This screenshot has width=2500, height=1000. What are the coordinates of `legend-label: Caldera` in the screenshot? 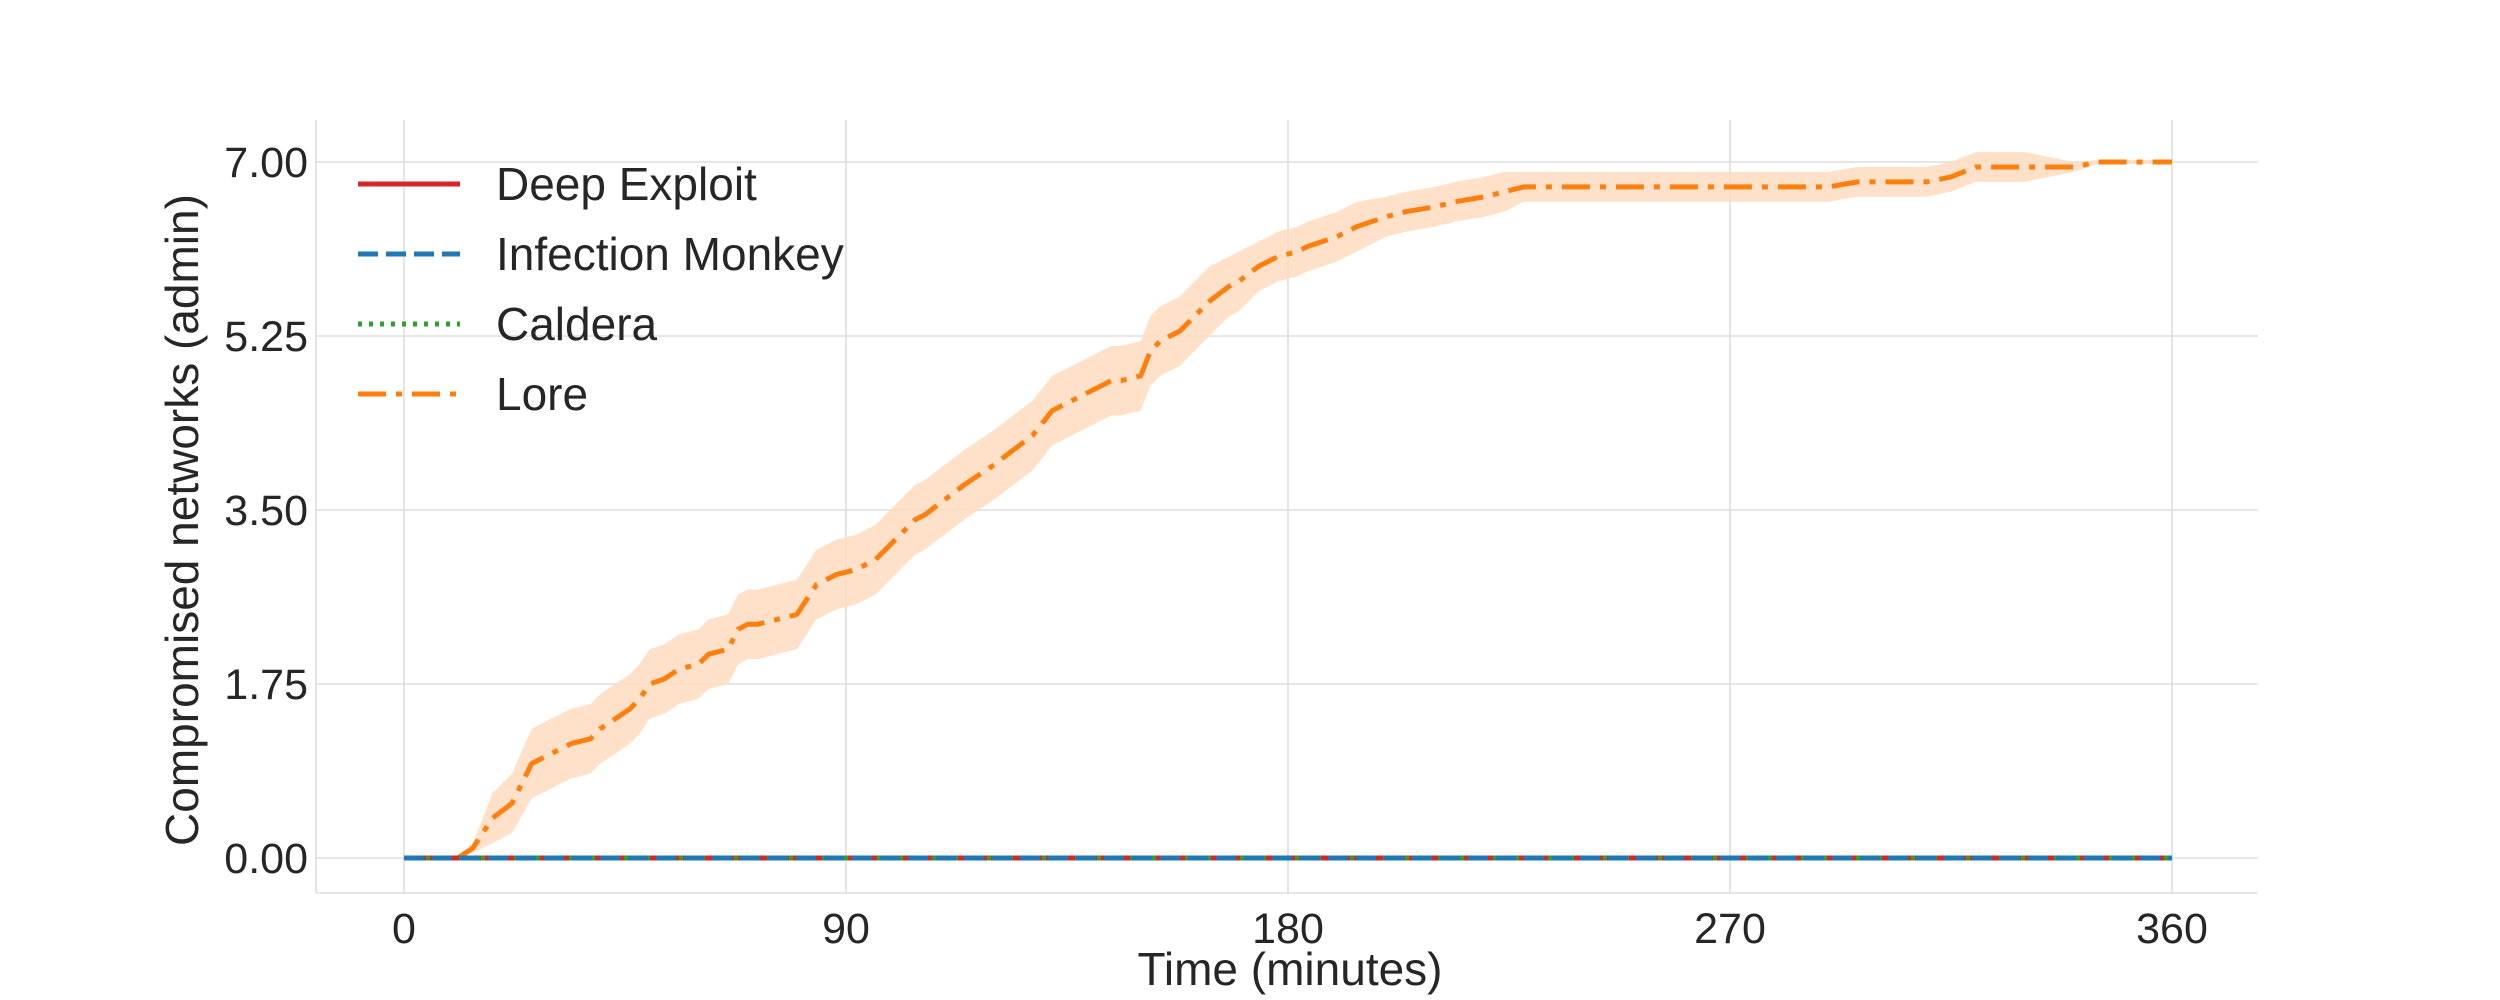 It's located at (577, 324).